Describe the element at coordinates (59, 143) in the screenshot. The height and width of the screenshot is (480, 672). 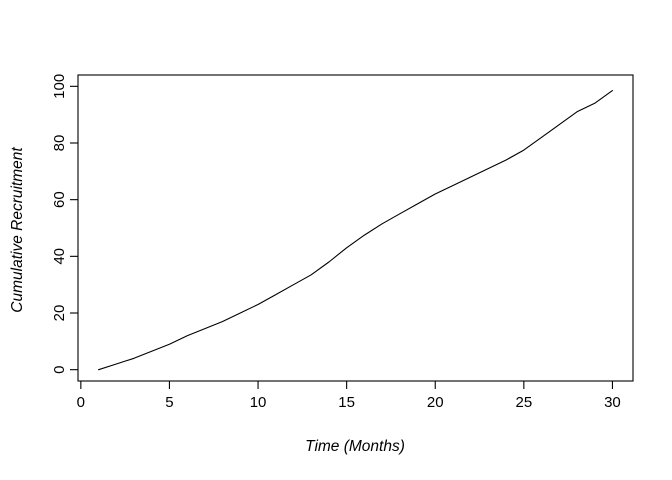
I see `y-tick-label: 80` at that location.